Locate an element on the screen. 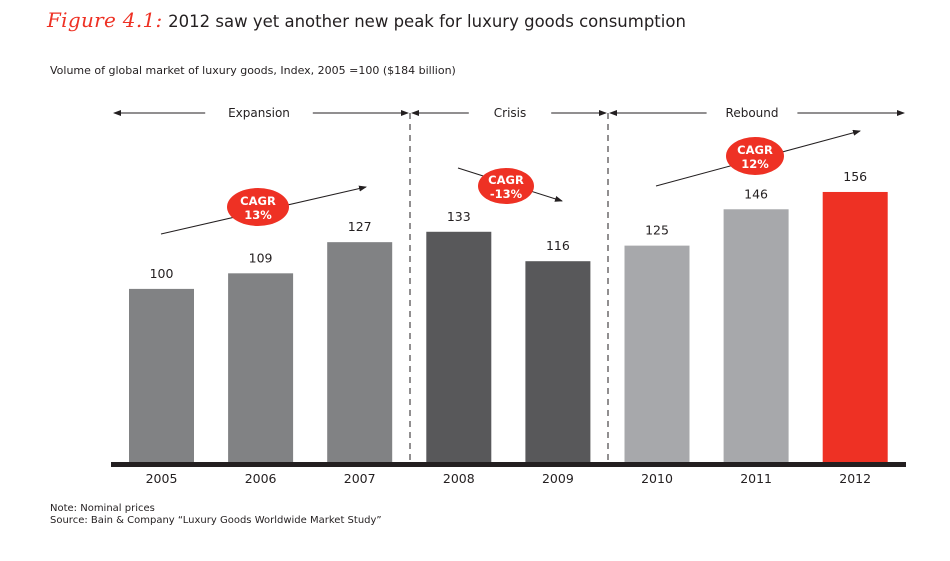  phase-label-crisis: Crisis is located at coordinates (510, 113).